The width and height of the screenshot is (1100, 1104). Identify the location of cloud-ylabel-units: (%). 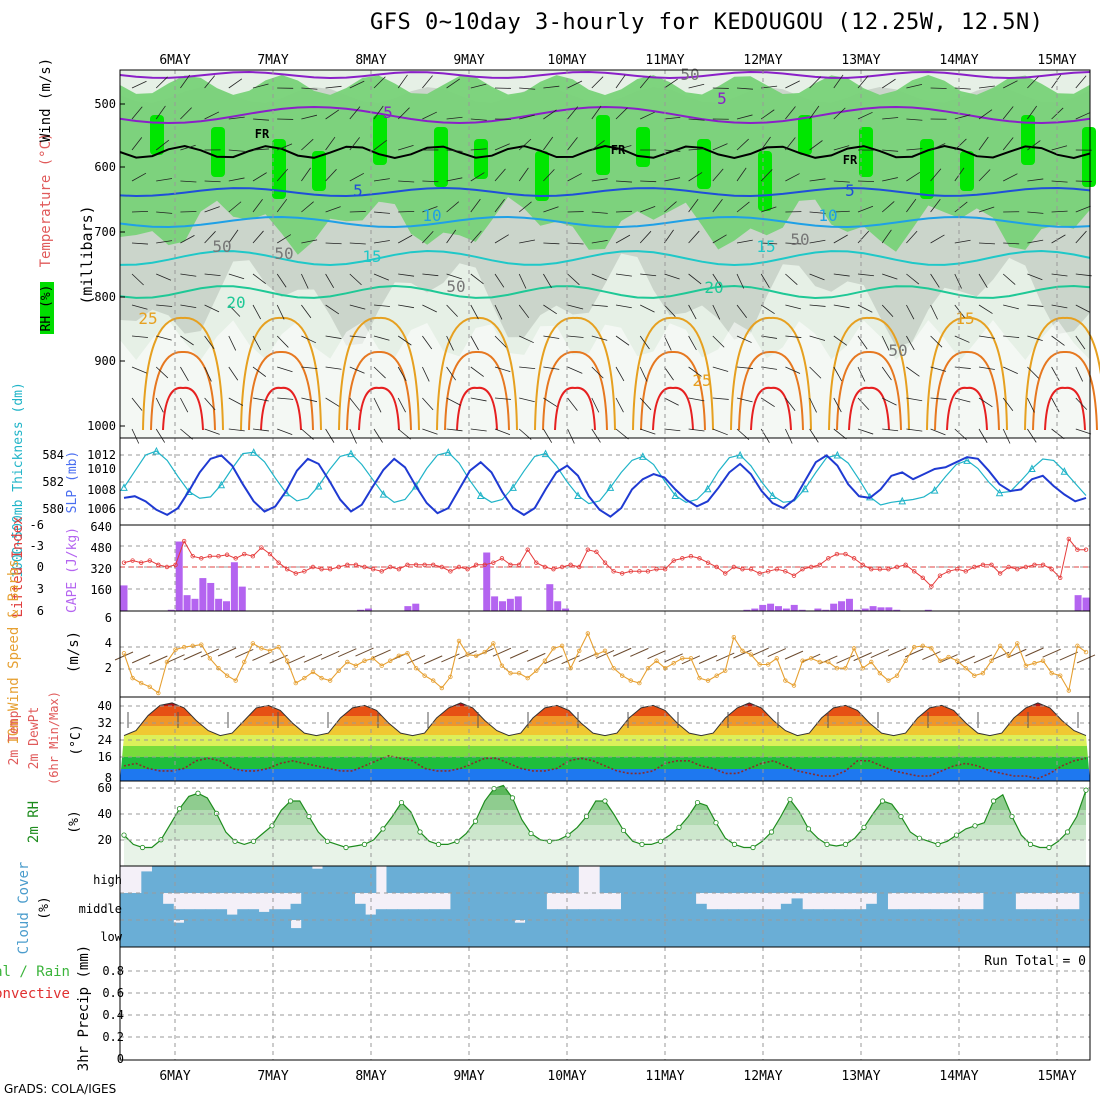
(44, 907).